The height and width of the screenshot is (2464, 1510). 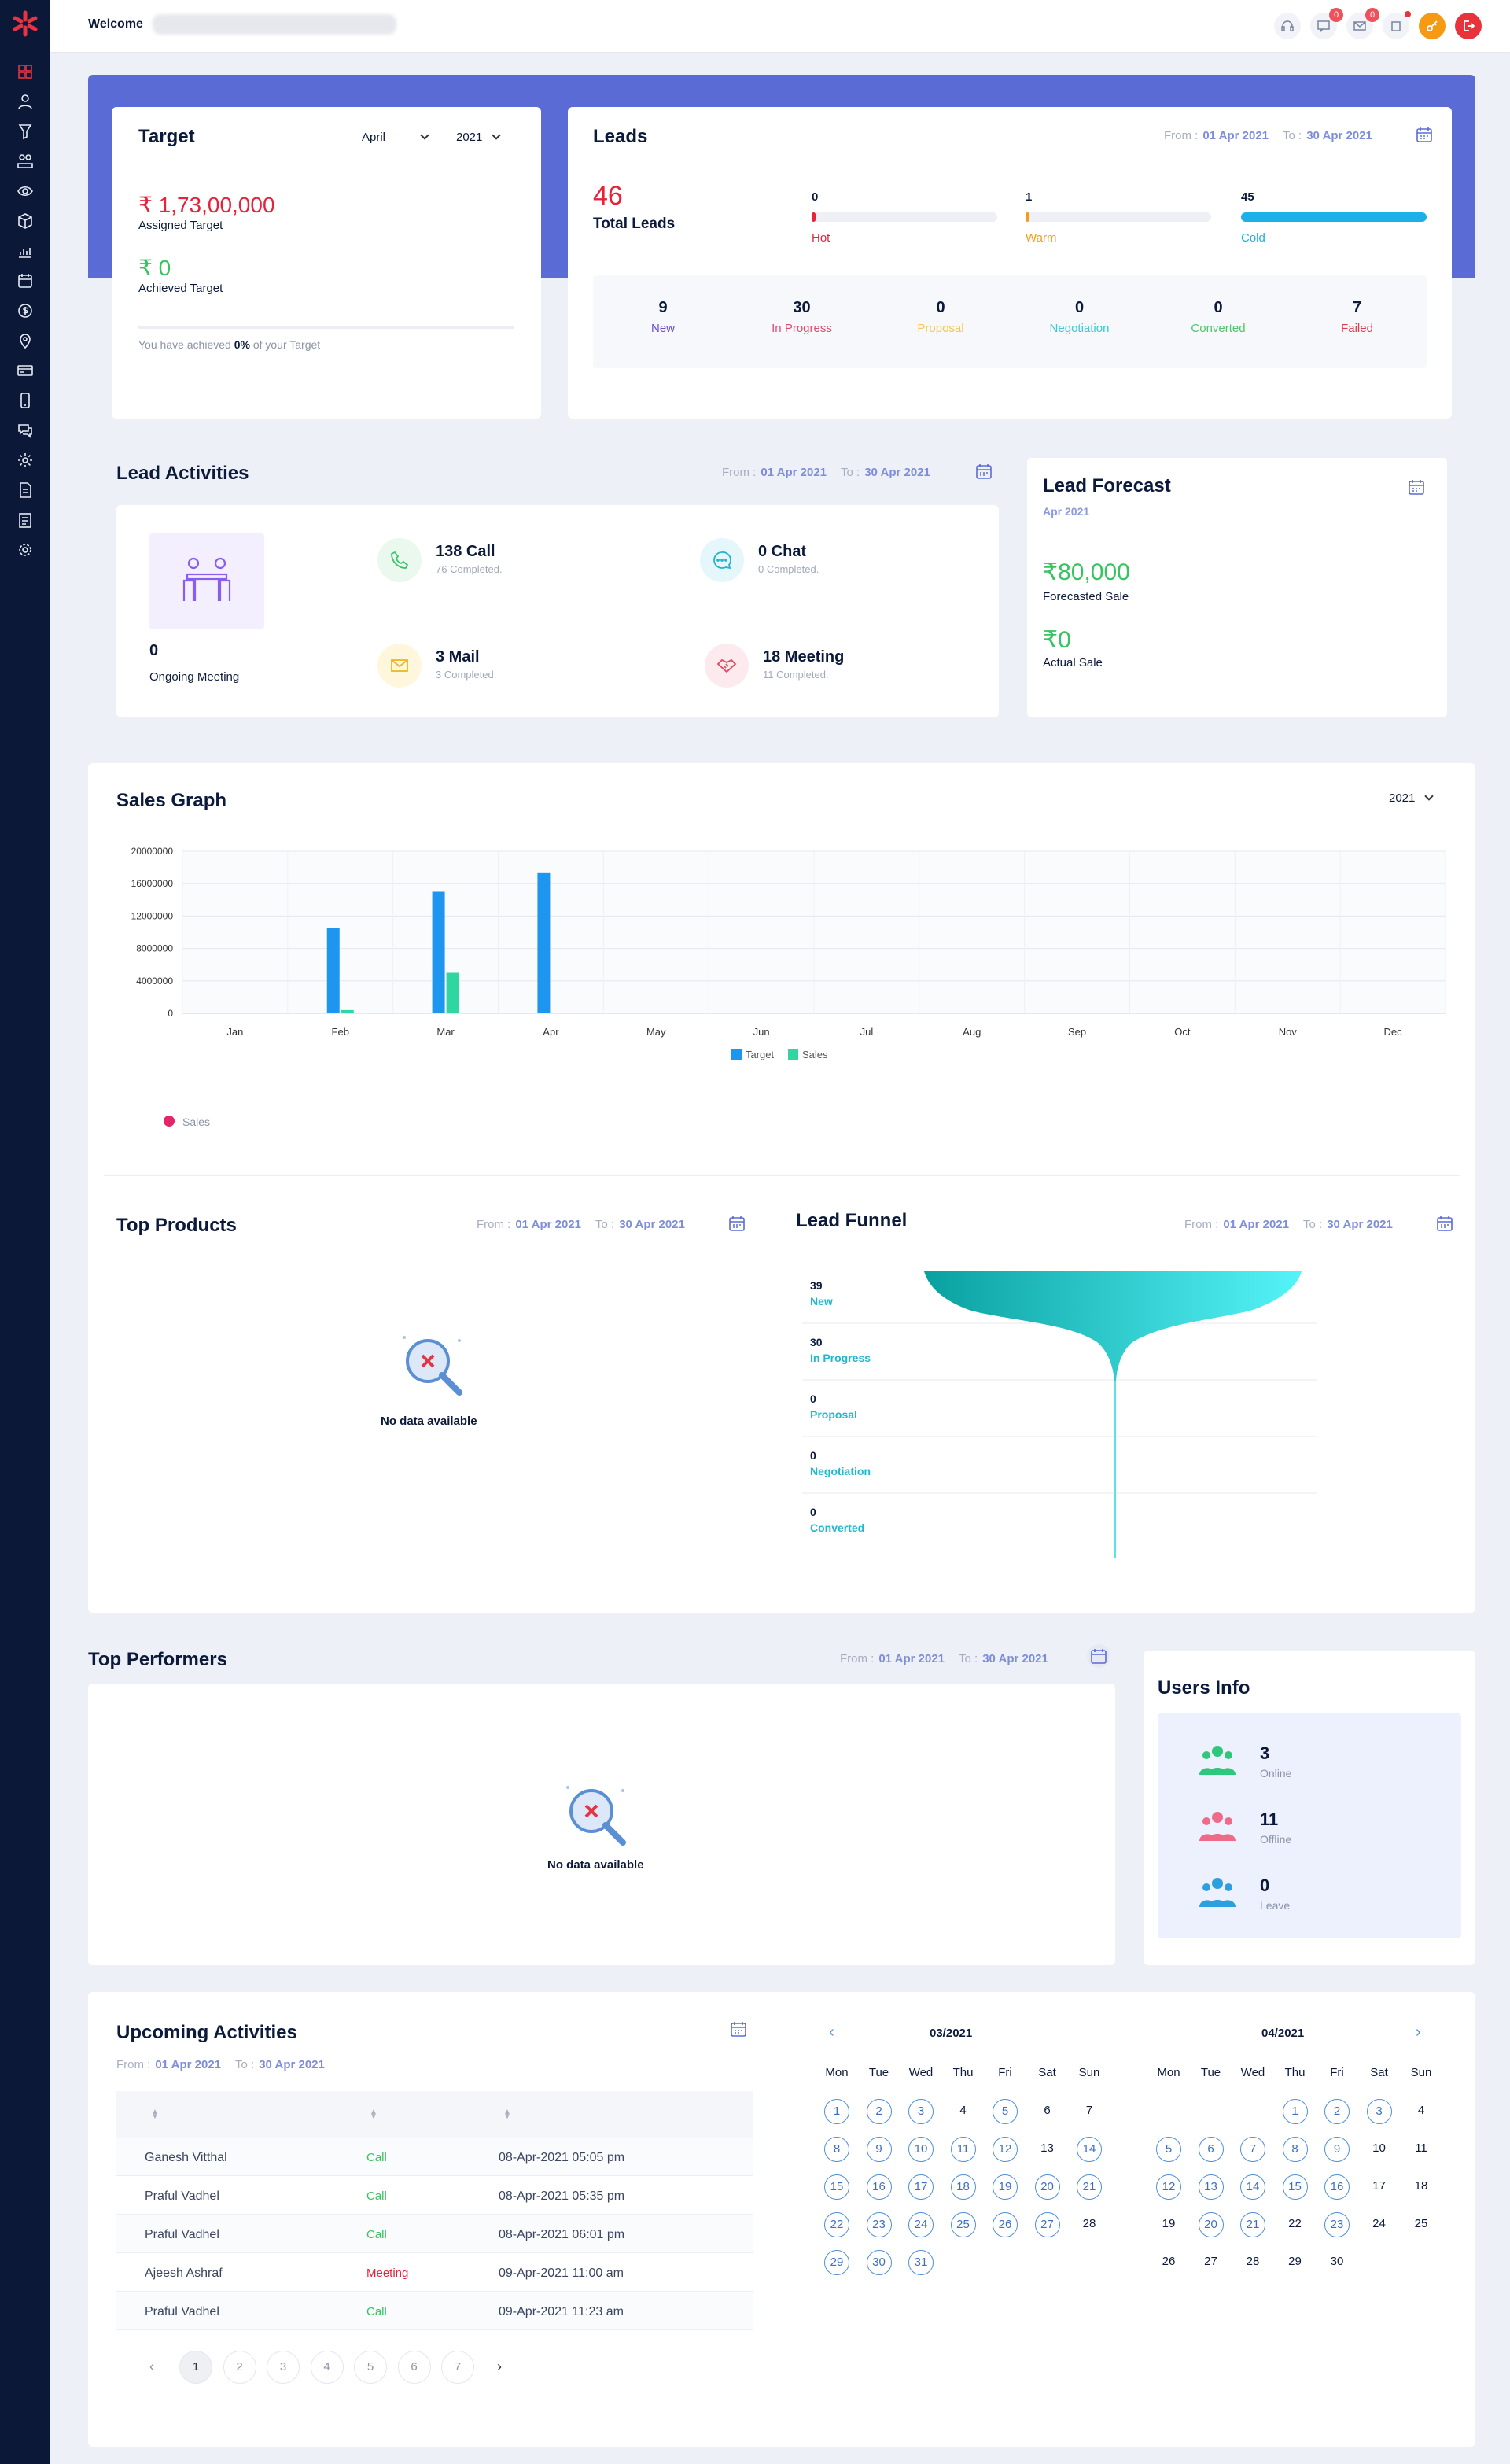 I want to click on pager-next-icon: ›, so click(x=500, y=2366).